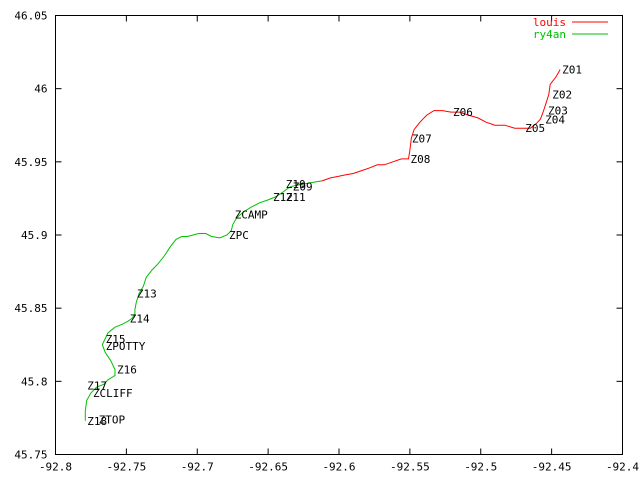 This screenshot has height=480, width=640. I want to click on waypoint-label: Z15, so click(116, 339).